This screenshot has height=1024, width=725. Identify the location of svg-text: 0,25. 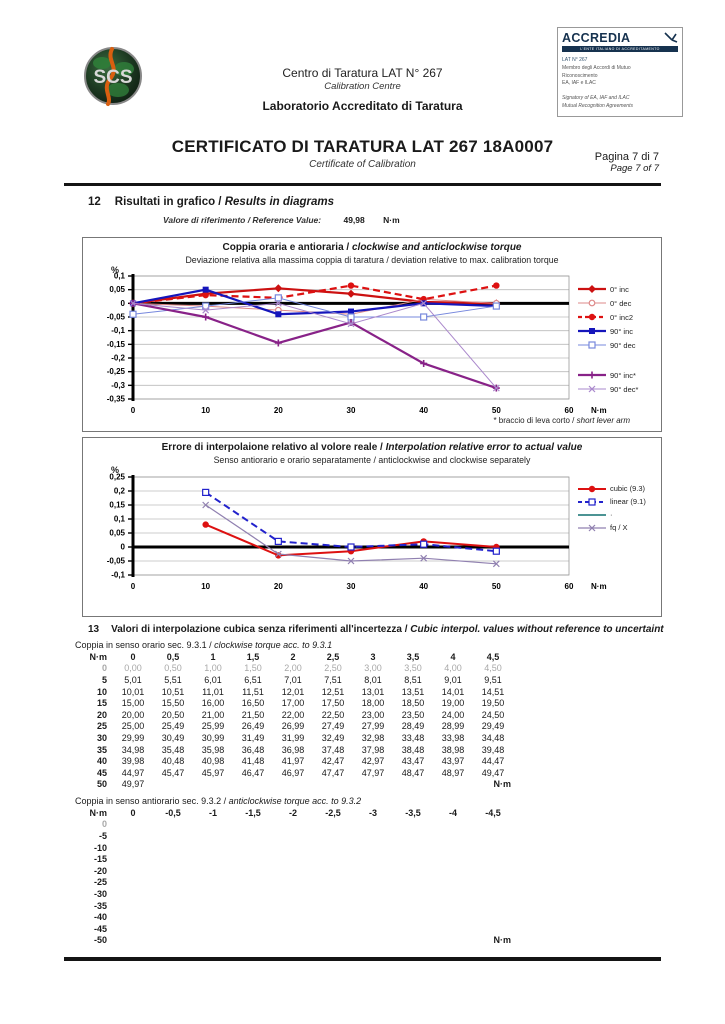
(117, 477).